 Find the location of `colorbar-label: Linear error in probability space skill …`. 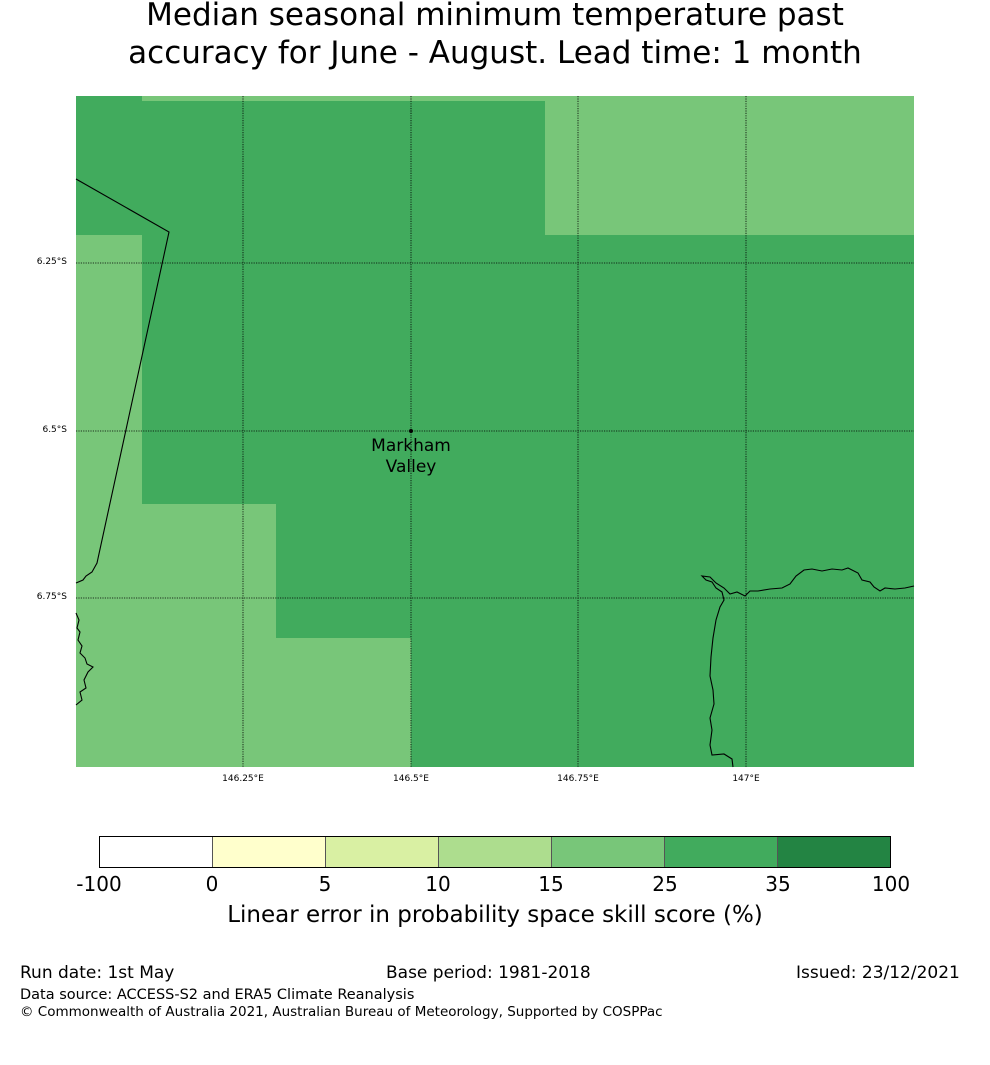

colorbar-label: Linear error in probability space skill … is located at coordinates (495, 915).